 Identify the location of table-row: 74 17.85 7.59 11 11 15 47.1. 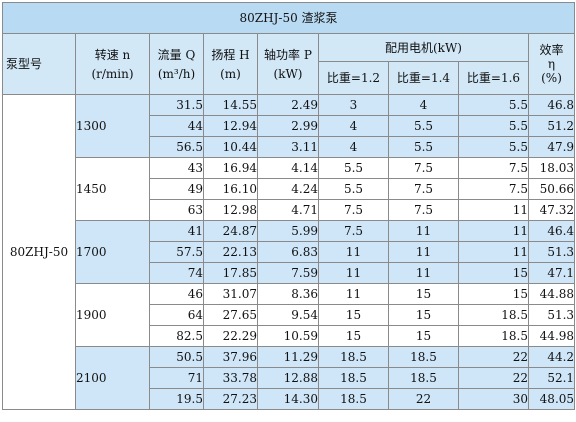
(289, 273).